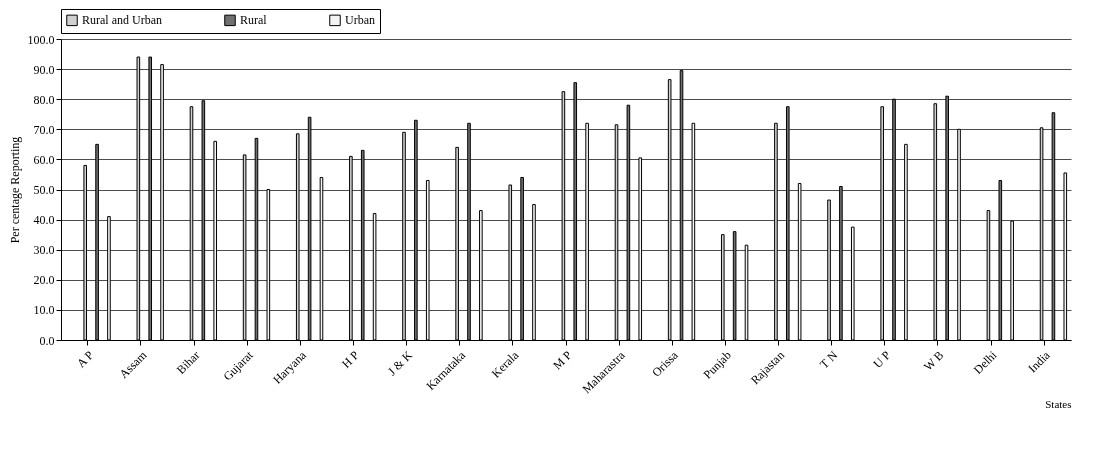 The height and width of the screenshot is (467, 1097). I want to click on x-tick-label: India, so click(1039, 361).